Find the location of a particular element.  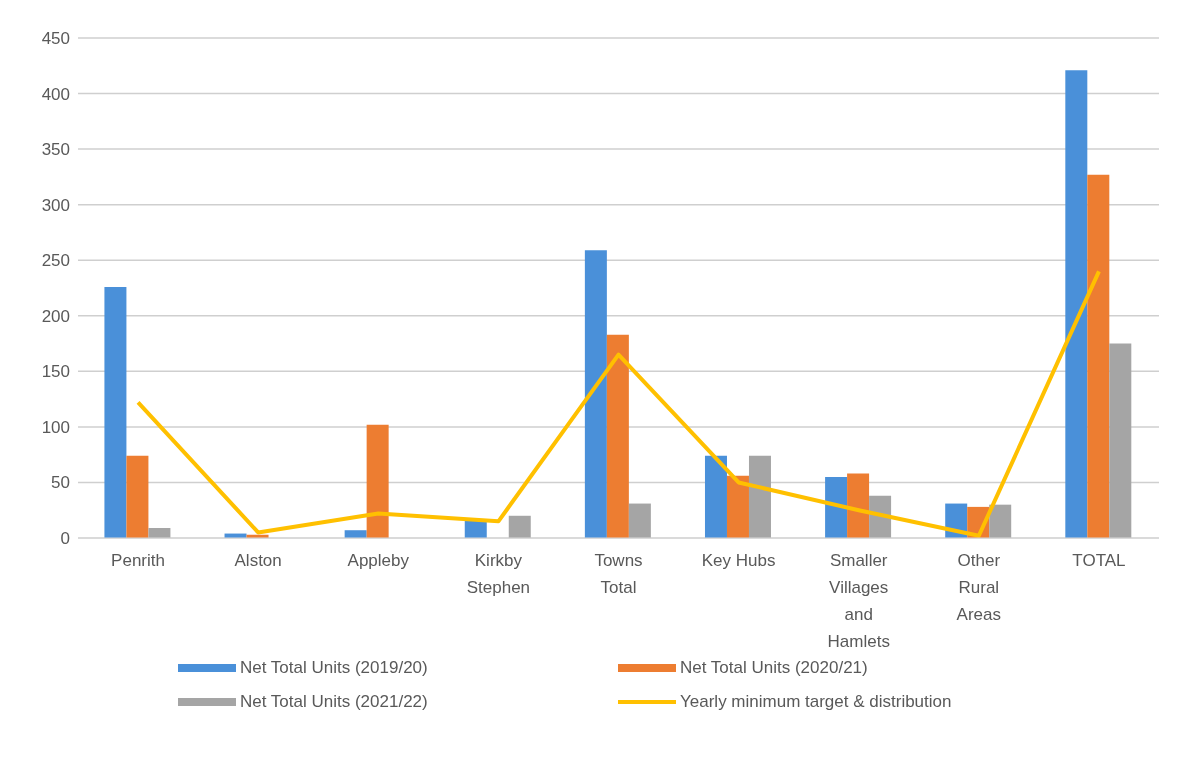

x-tick-label: Penrith is located at coordinates (138, 560).